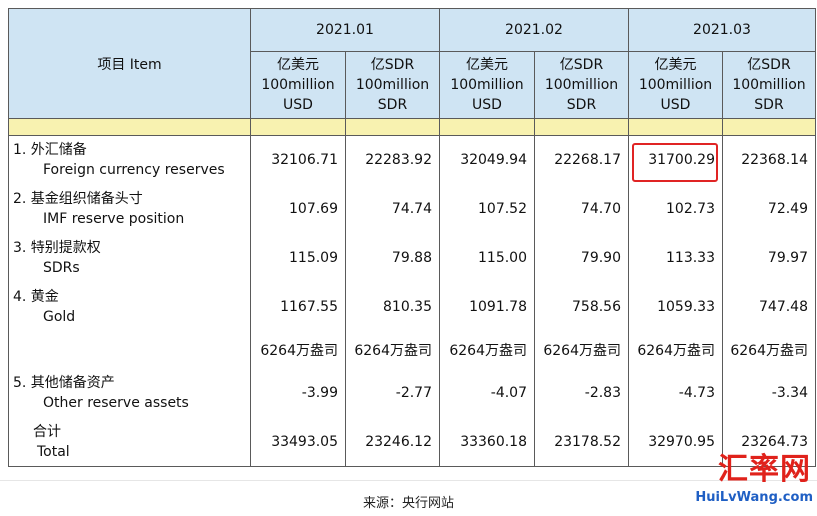 The height and width of the screenshot is (516, 817). What do you see at coordinates (298, 209) in the screenshot?
I see `value-cell: 107.69` at bounding box center [298, 209].